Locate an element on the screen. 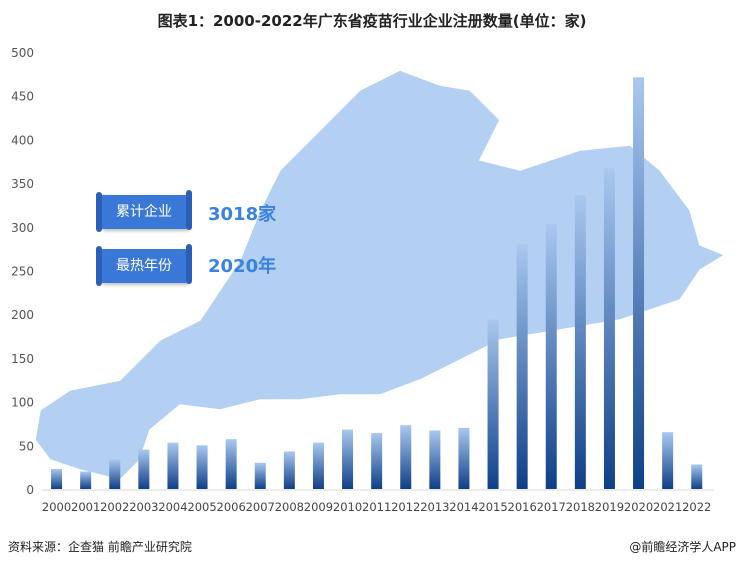  x-tick-label: 2022 is located at coordinates (696, 507).